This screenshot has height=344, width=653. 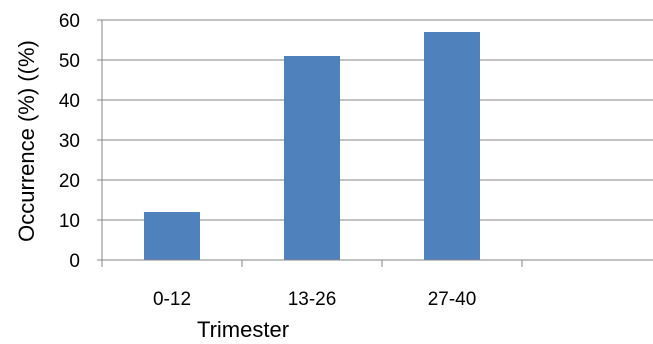 I want to click on x-tick-label-27-40: 27-40, so click(x=452, y=299).